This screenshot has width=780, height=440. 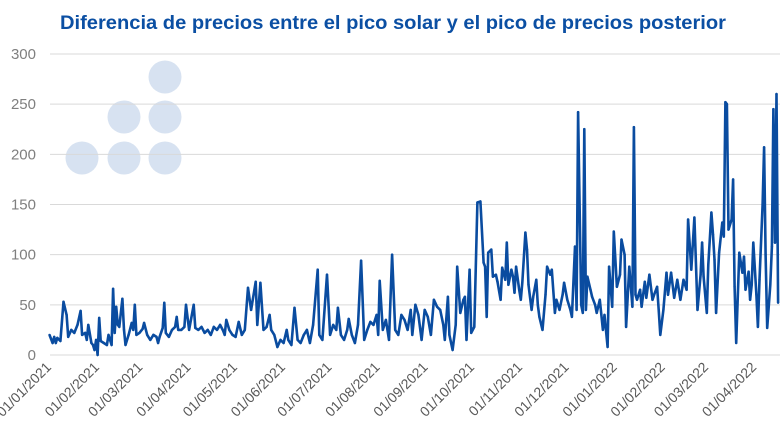 I want to click on dots-triangle-logo, so click(x=123, y=117).